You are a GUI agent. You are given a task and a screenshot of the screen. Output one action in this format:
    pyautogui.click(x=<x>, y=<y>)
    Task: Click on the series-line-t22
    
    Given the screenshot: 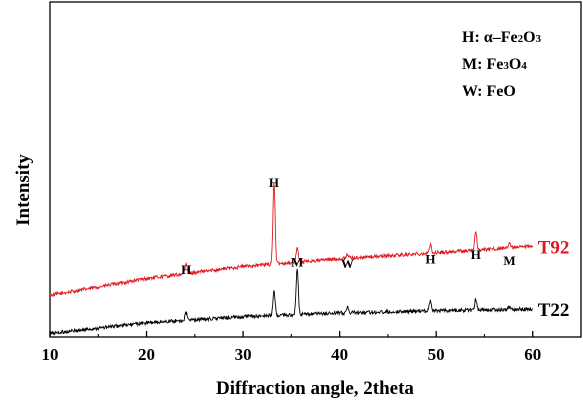 What is the action you would take?
    pyautogui.click(x=291, y=302)
    